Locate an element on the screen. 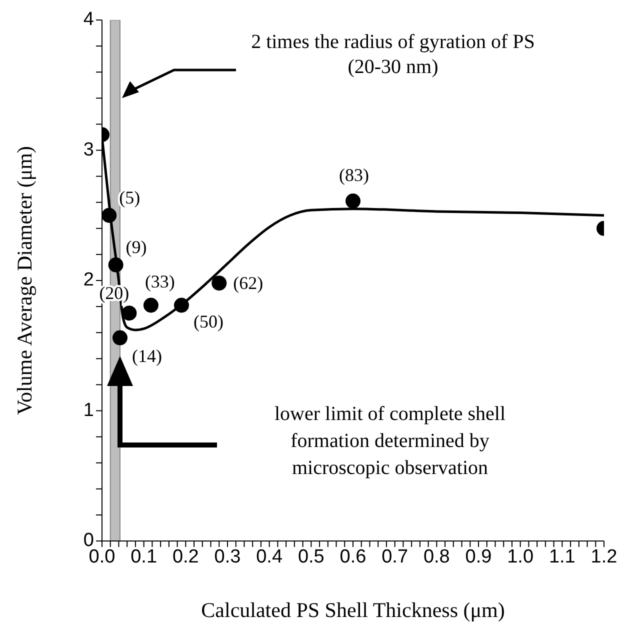 The image size is (630, 633). annotation: (33) is located at coordinates (159, 281).